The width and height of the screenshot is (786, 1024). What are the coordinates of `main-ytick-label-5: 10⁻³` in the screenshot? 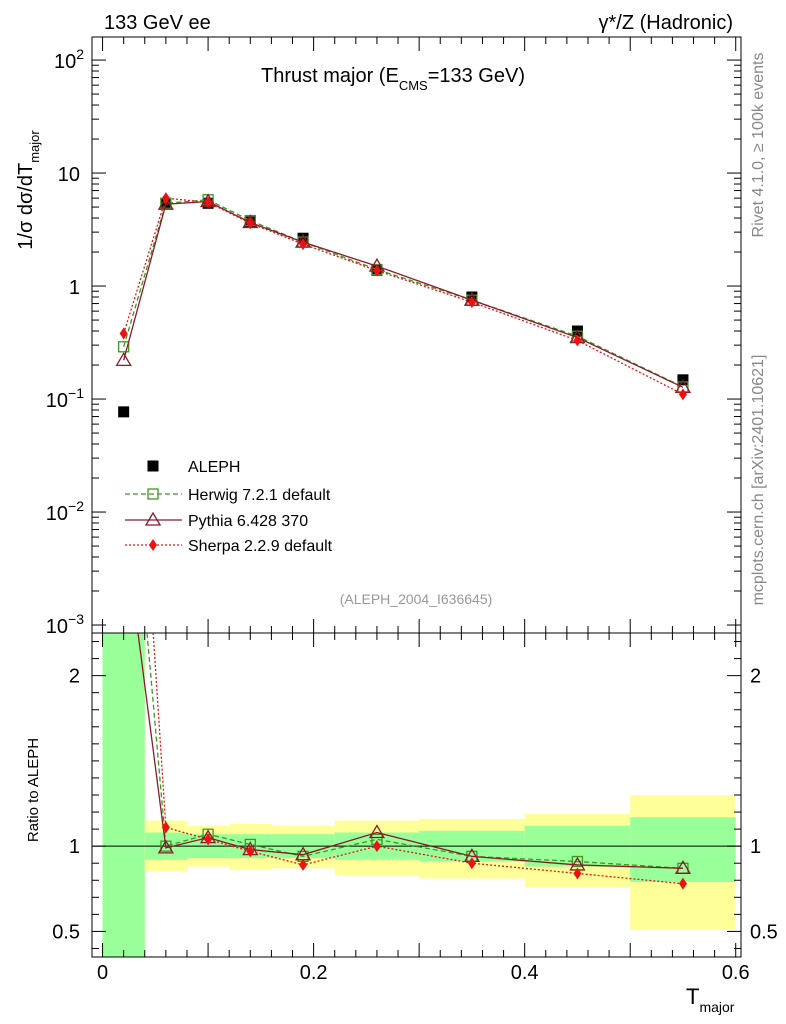 It's located at (65, 624).